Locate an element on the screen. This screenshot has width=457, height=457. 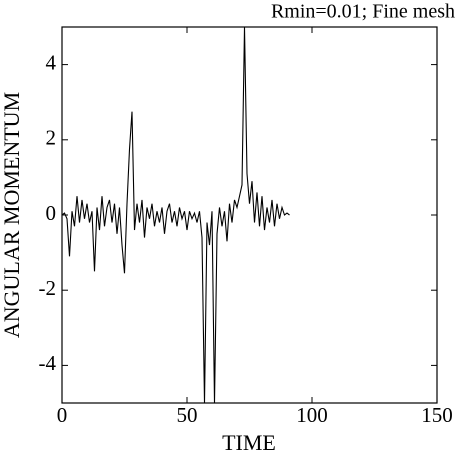
chart-title: Rmin=0.01; Fine mesh is located at coordinates (363, 12).